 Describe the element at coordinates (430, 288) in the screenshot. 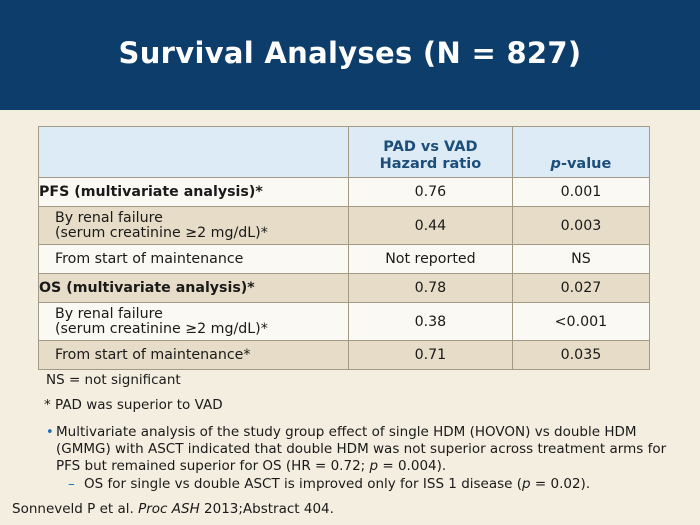

I see `row-hazard-ratio: 0.78` at that location.